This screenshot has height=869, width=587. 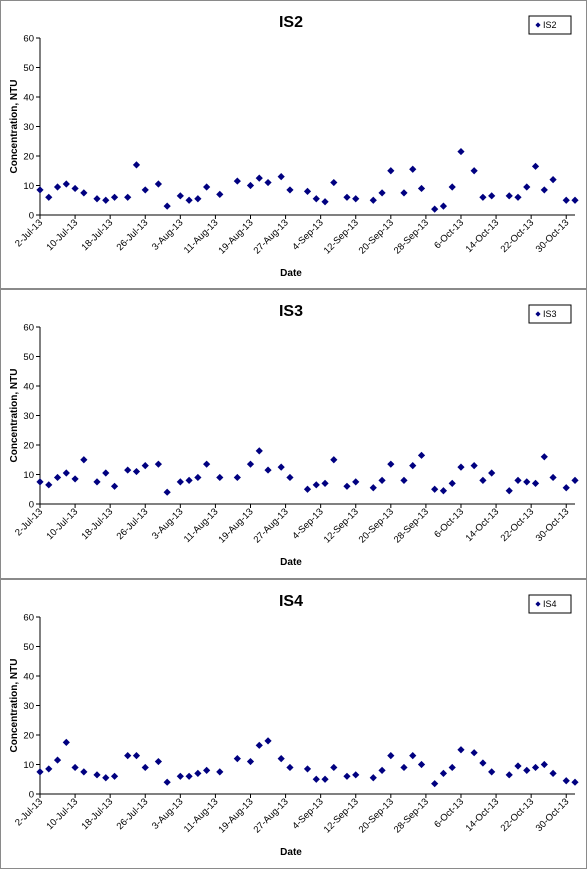 What do you see at coordinates (550, 25) in the screenshot?
I see `legend: IS2` at bounding box center [550, 25].